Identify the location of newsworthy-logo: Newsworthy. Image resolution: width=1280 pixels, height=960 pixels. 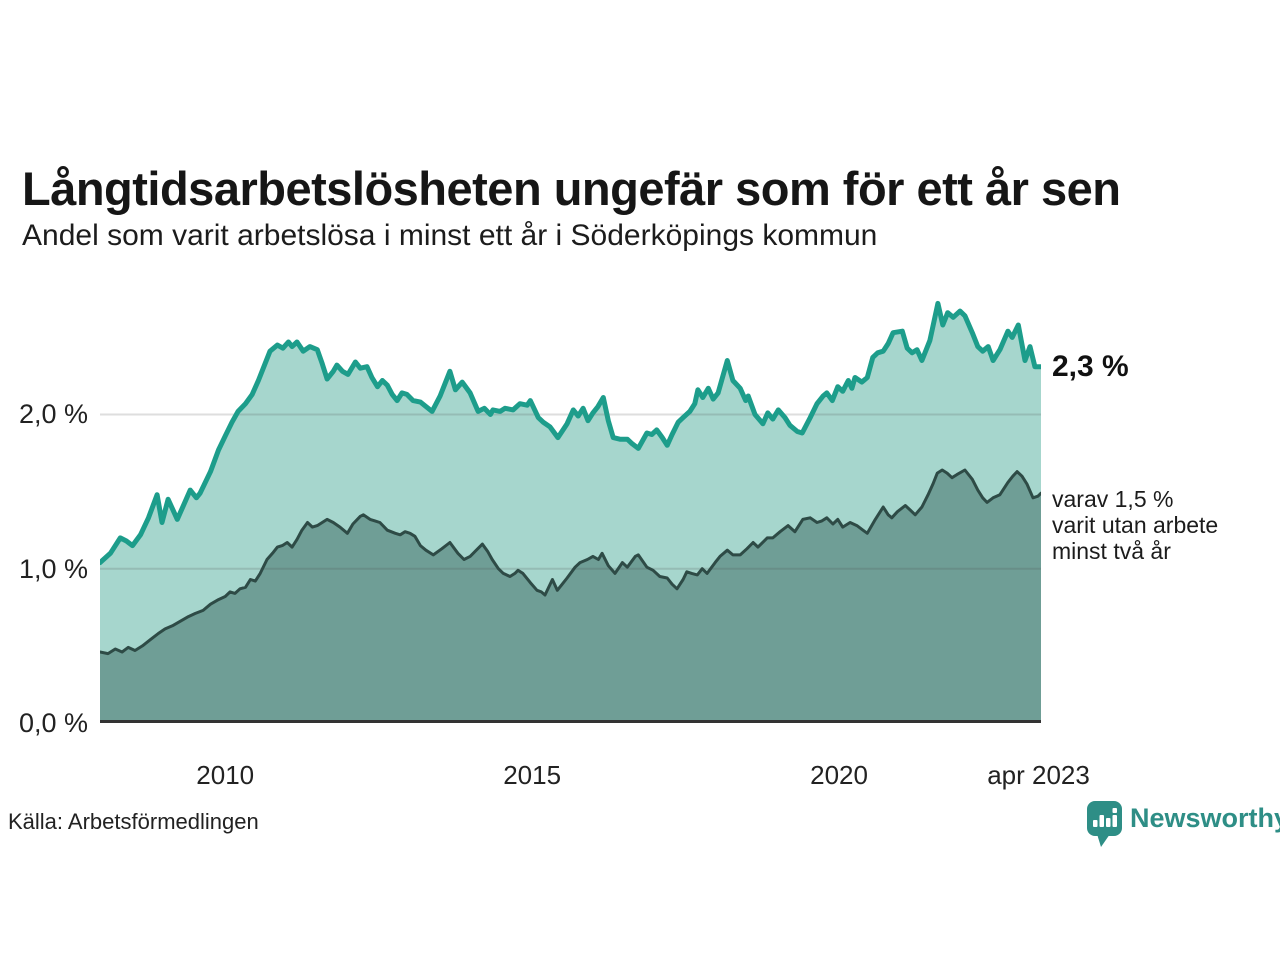
(1183, 824).